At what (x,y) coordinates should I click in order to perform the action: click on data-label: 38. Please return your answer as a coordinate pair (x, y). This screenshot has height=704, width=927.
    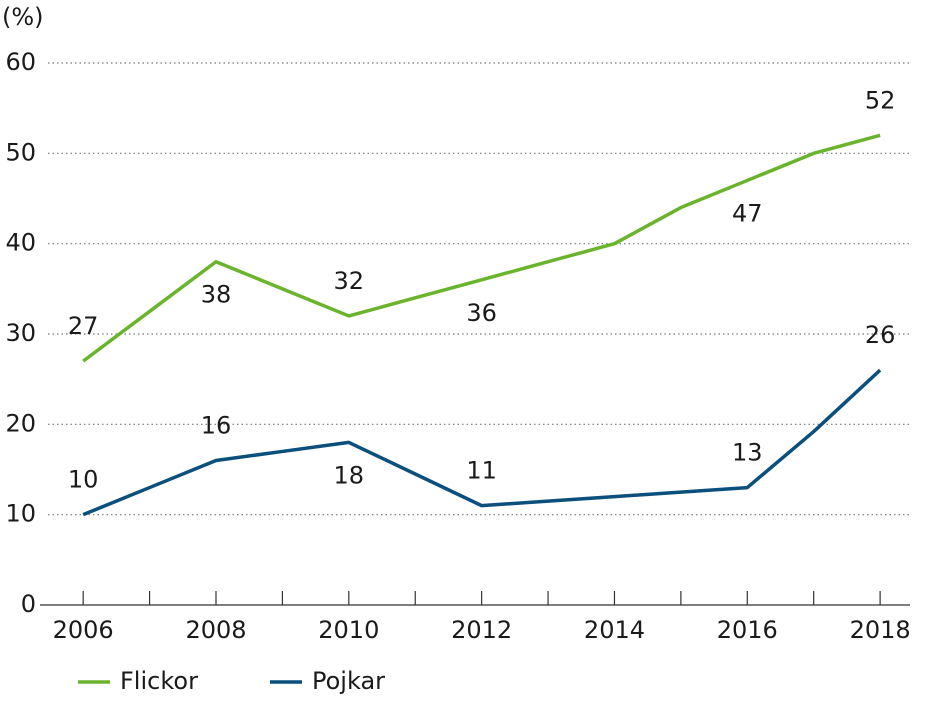
    Looking at the image, I should click on (216, 295).